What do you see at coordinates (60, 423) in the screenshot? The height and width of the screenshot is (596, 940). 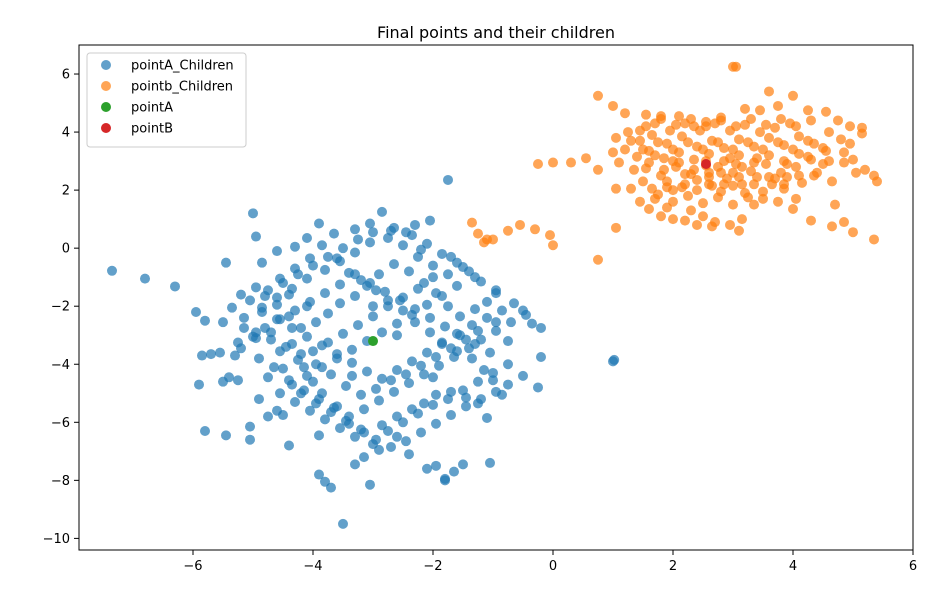 I see `y-tick-label: −6` at bounding box center [60, 423].